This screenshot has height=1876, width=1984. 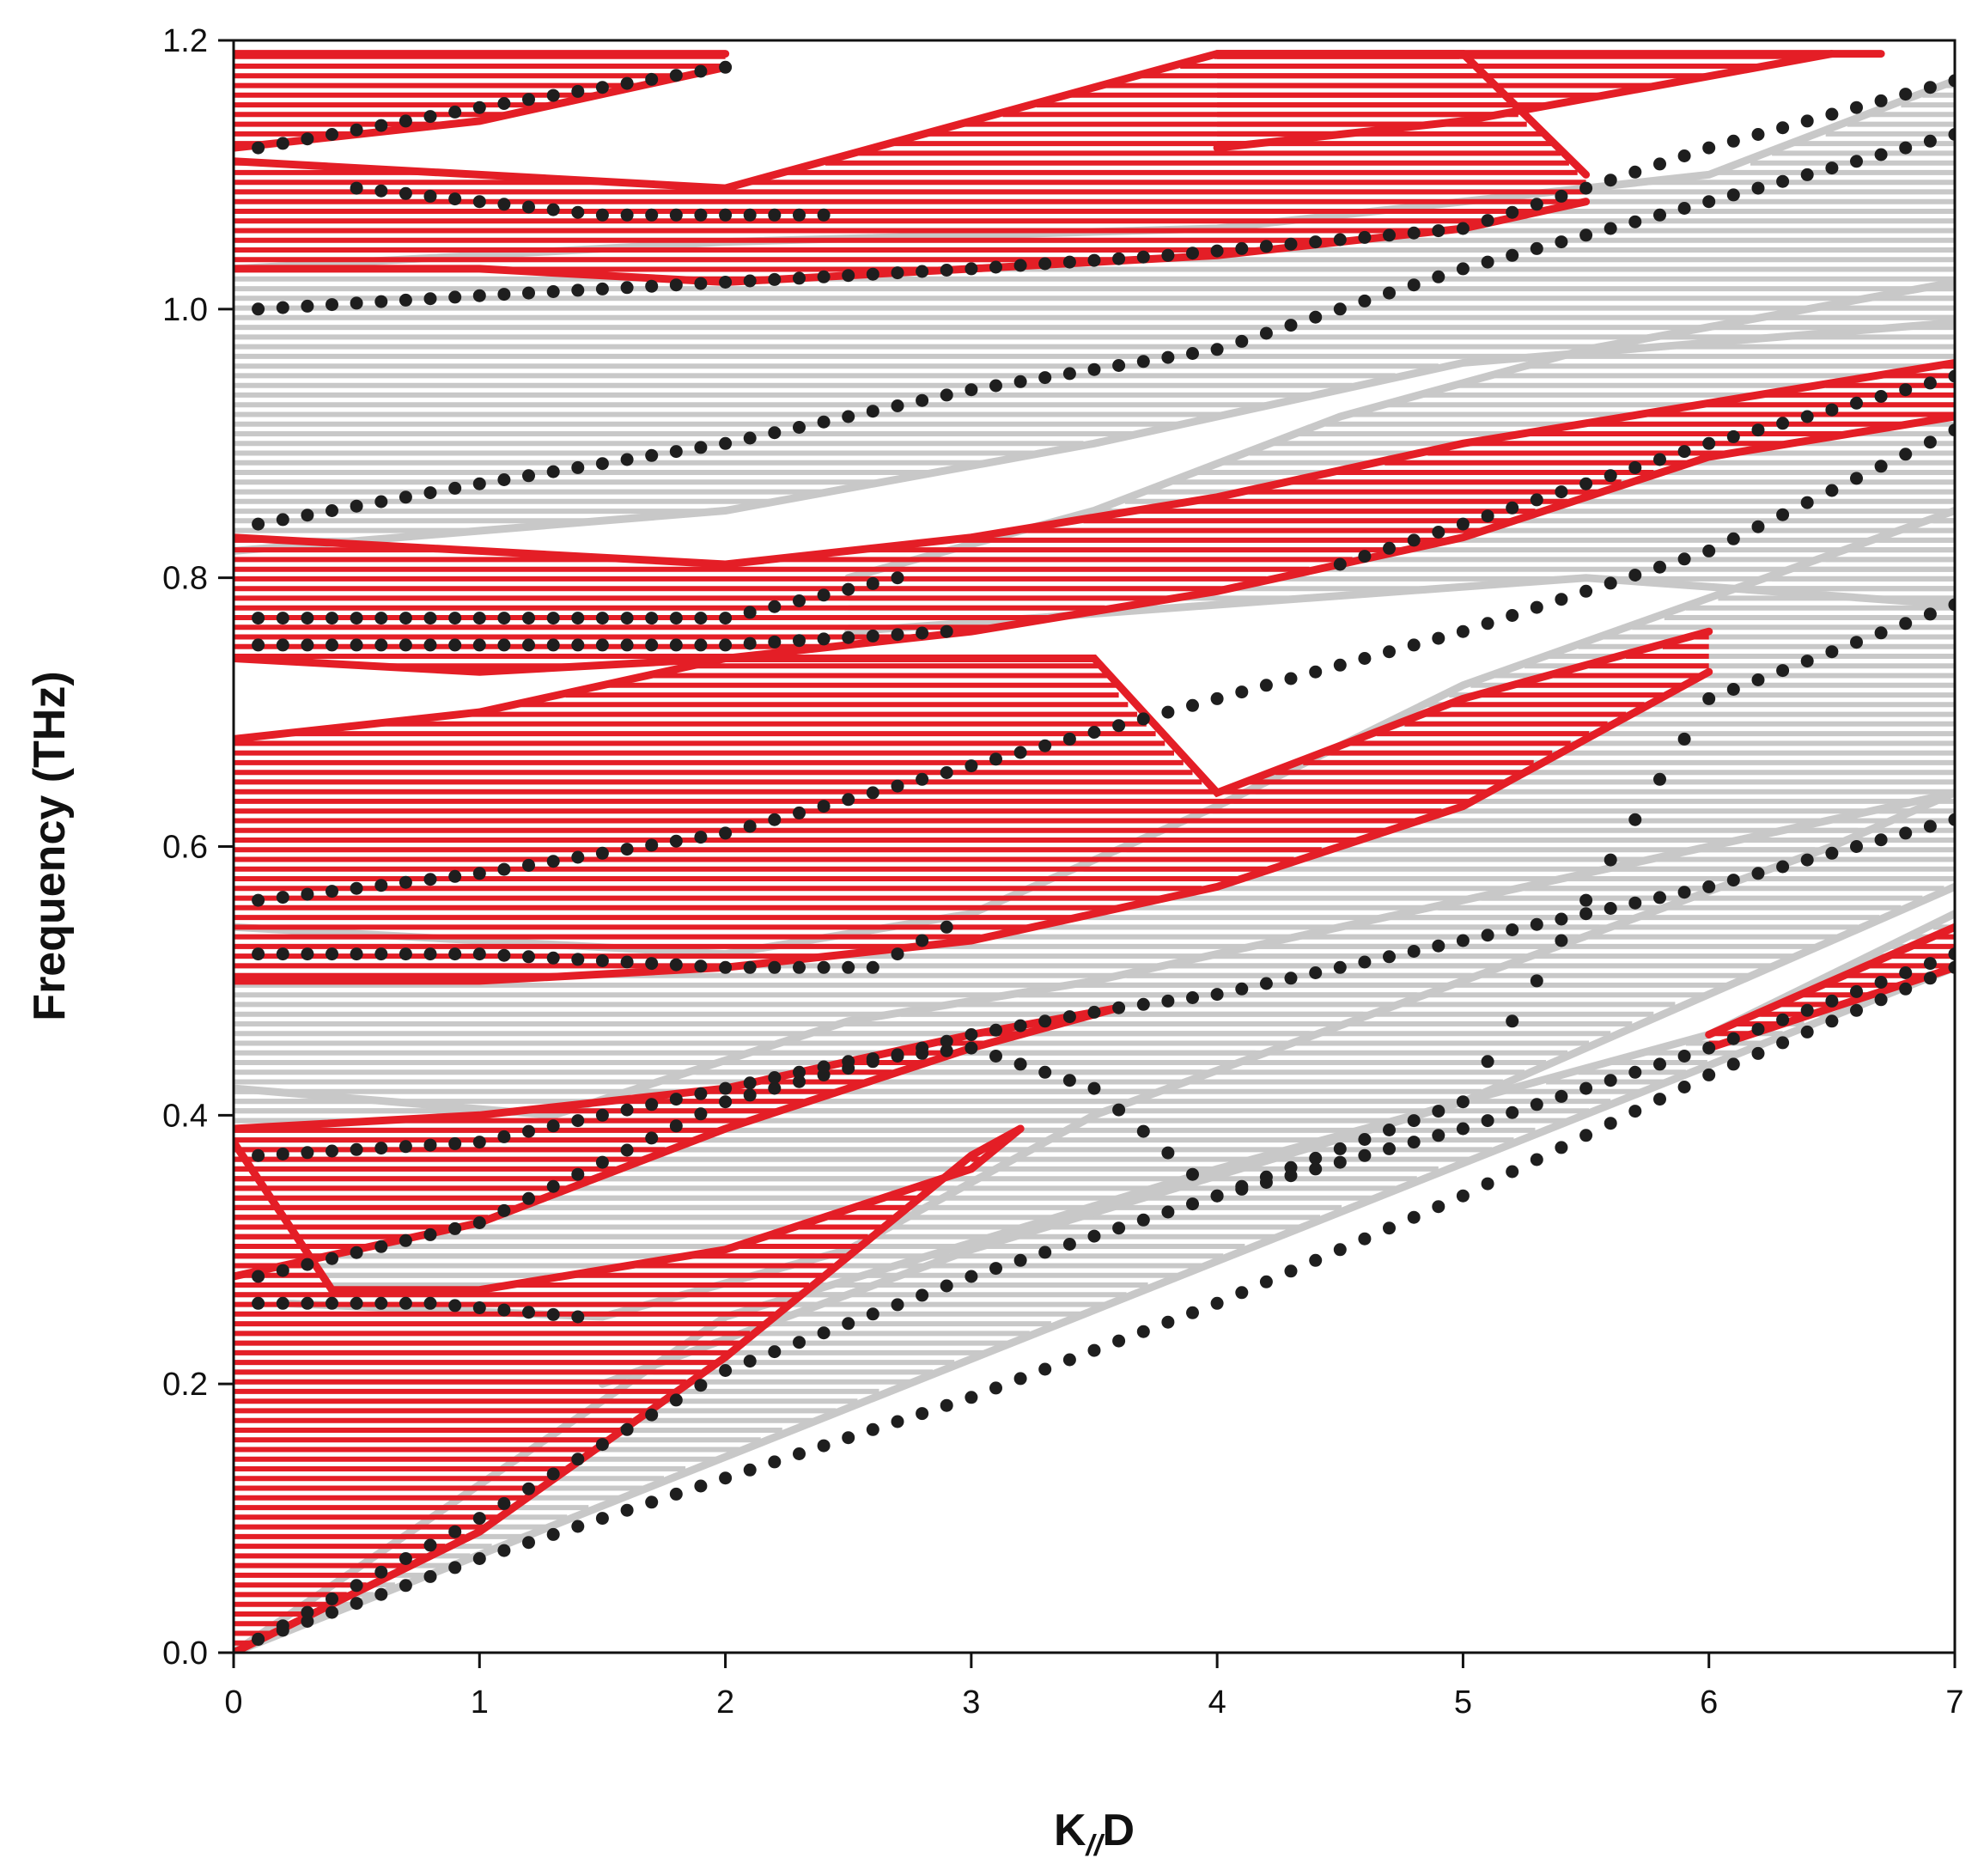 I want to click on y-tick-label: 0.6, so click(x=185, y=848).